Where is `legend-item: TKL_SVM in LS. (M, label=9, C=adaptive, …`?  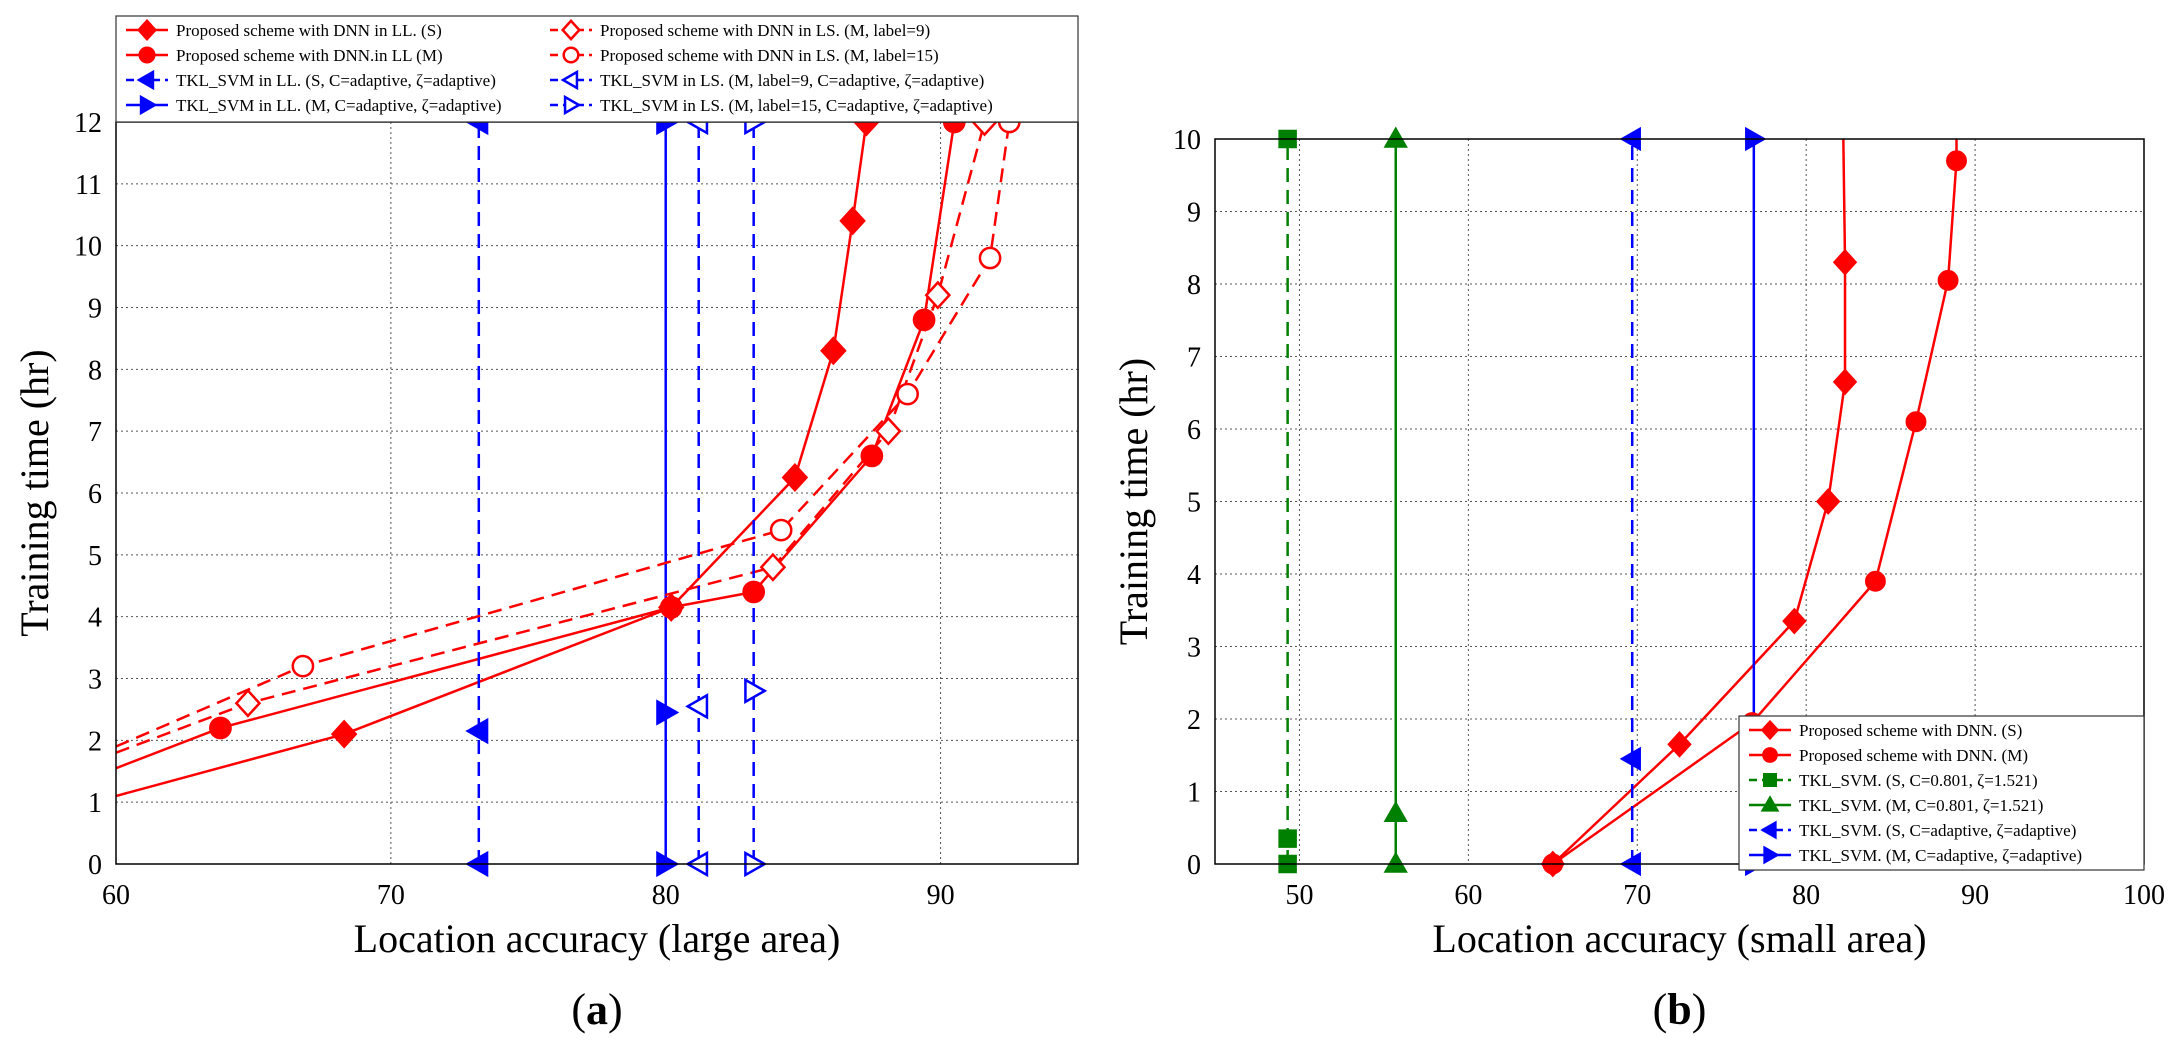 legend-item: TKL_SVM in LS. (M, label=9, C=adaptive, … is located at coordinates (767, 80).